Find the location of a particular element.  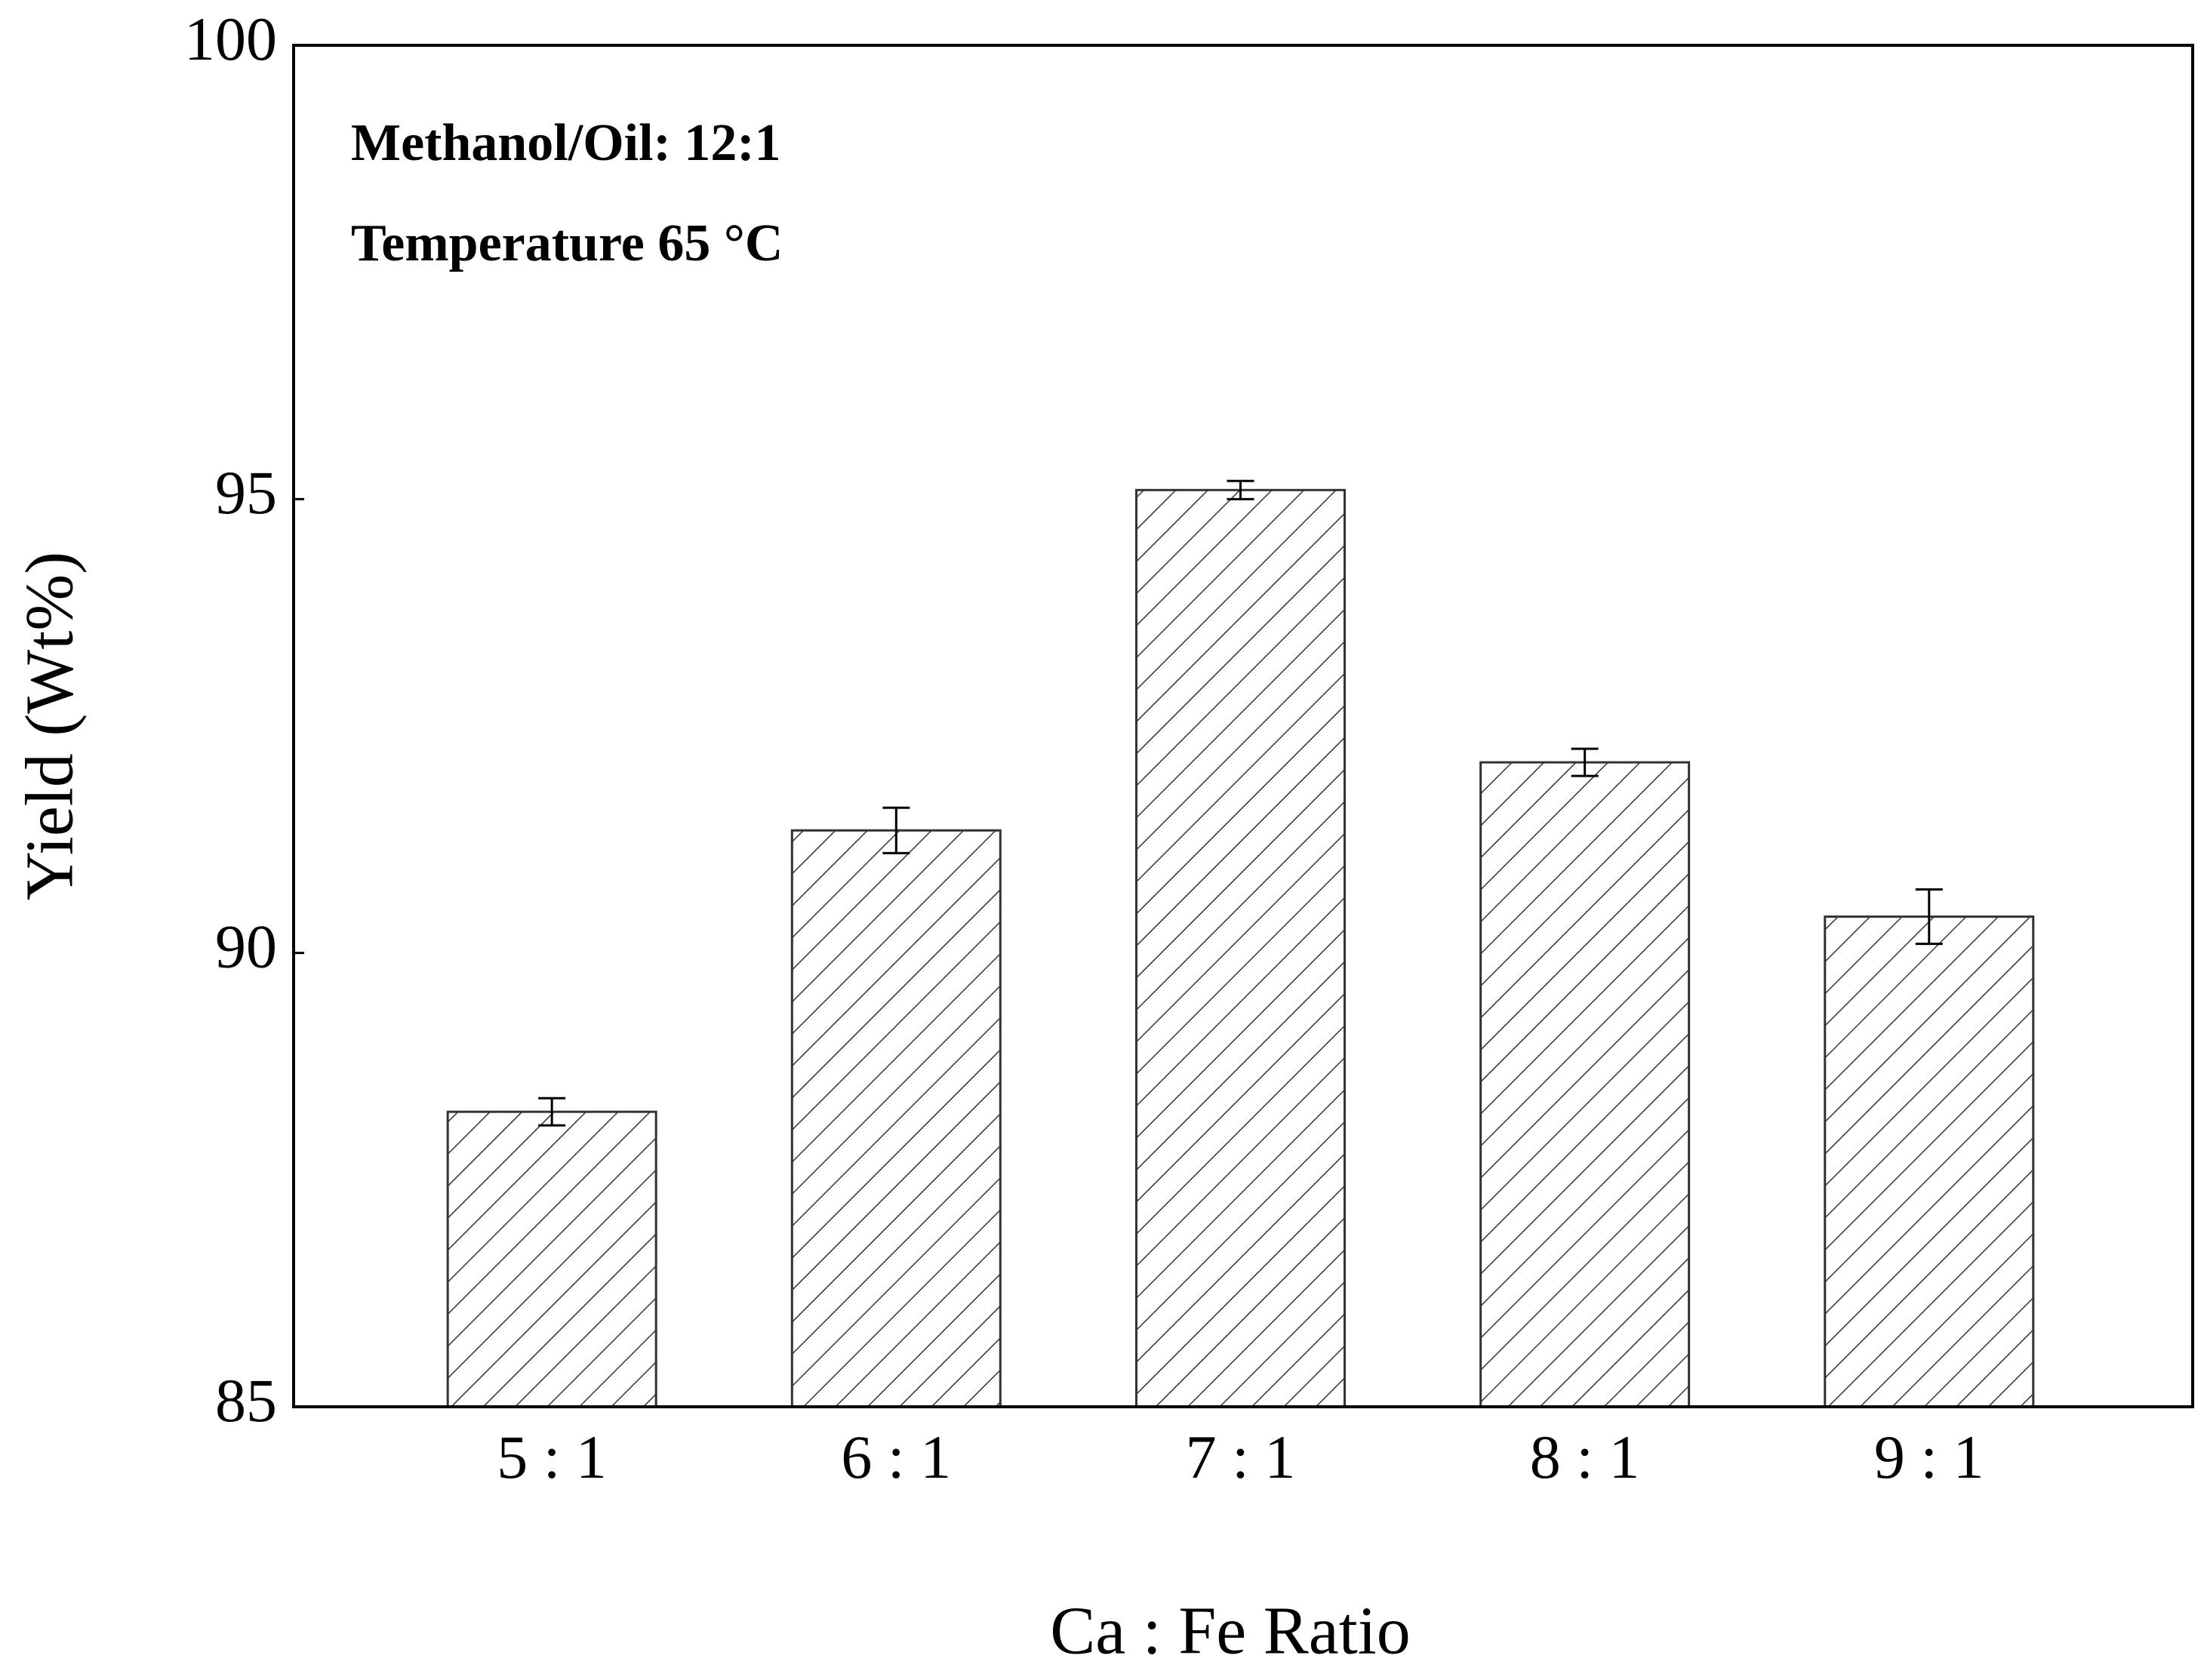

x-axis-title: Ca : Fe Ratio is located at coordinates (1230, 1631).